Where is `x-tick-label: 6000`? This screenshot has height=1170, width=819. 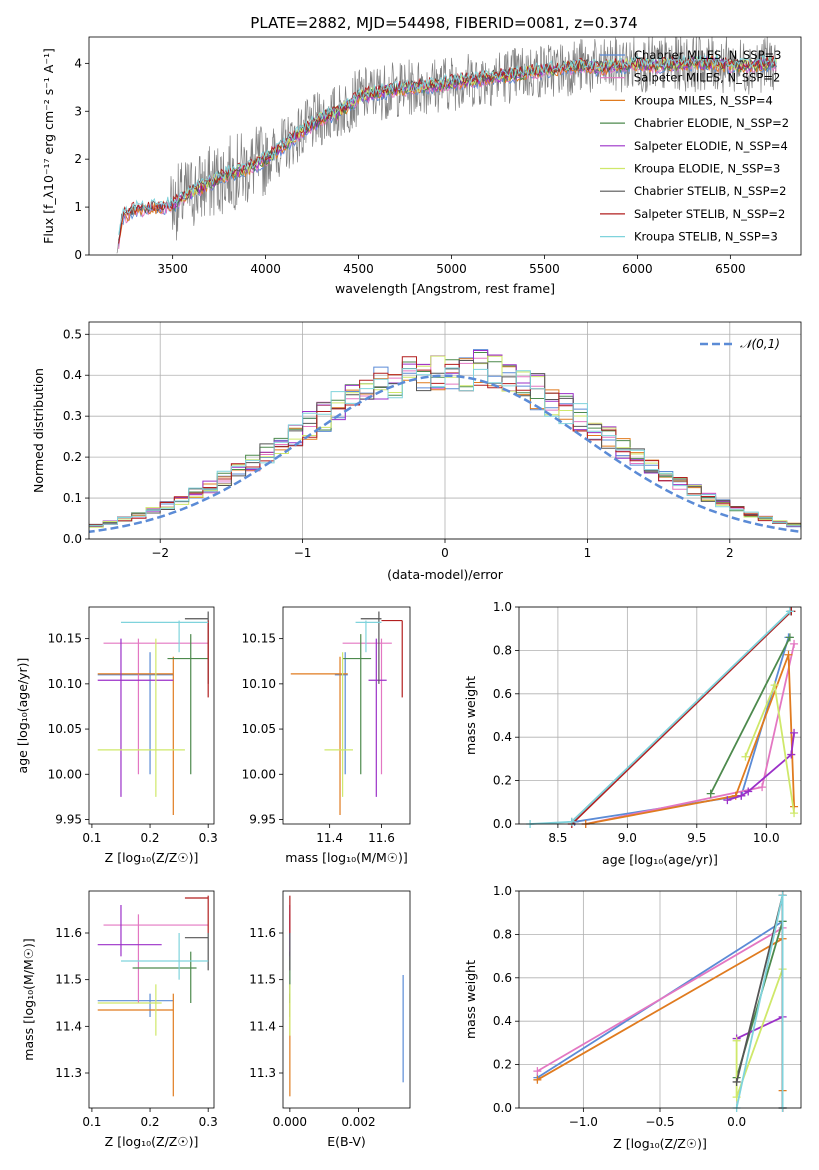 x-tick-label: 6000 is located at coordinates (637, 269).